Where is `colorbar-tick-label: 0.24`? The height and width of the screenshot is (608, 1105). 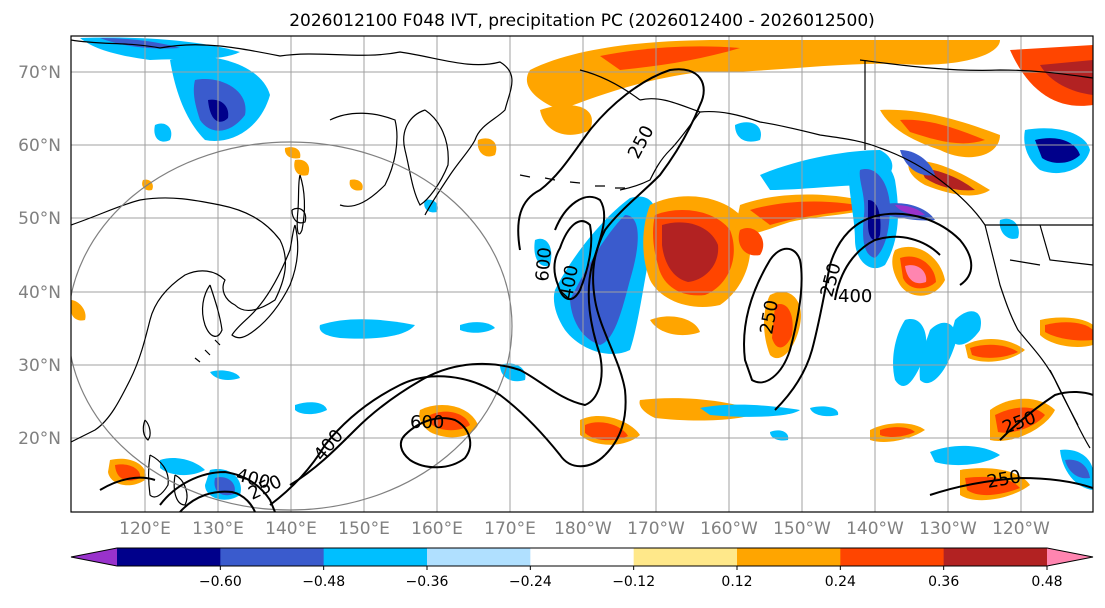
colorbar-tick-label: 0.24 is located at coordinates (840, 582).